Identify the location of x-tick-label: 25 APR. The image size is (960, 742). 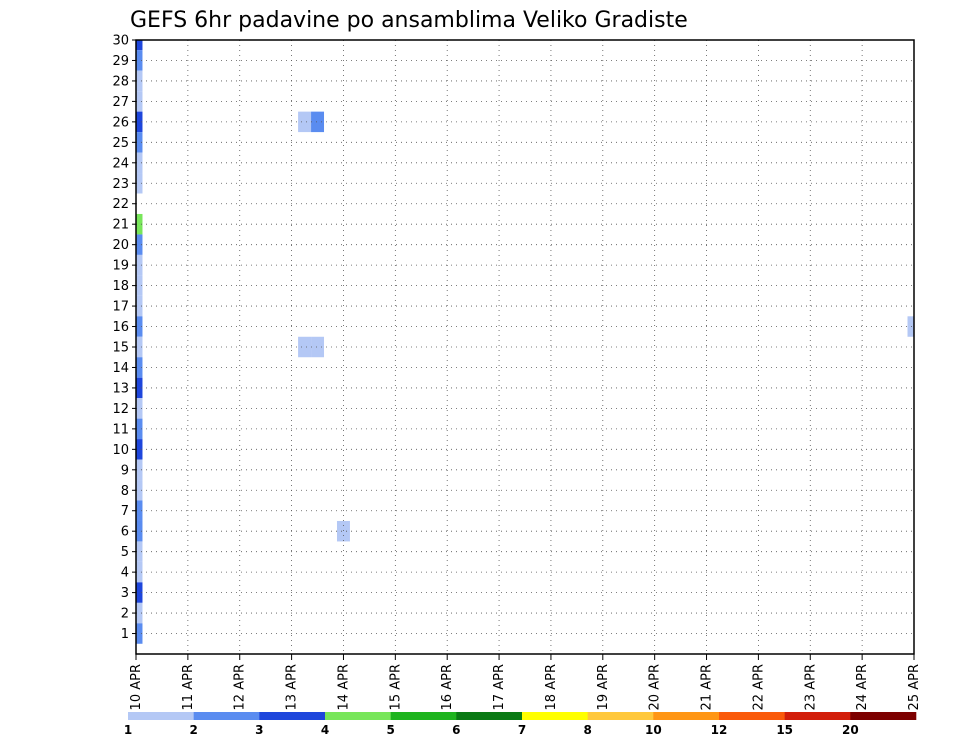
(914, 687).